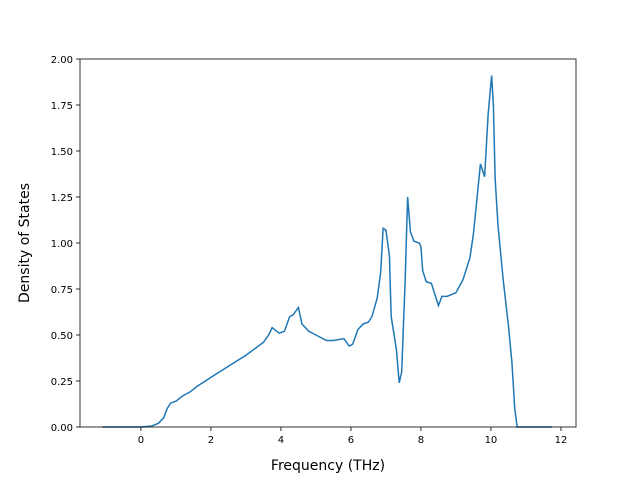  What do you see at coordinates (491, 440) in the screenshot?
I see `x-tick-label: 10` at bounding box center [491, 440].